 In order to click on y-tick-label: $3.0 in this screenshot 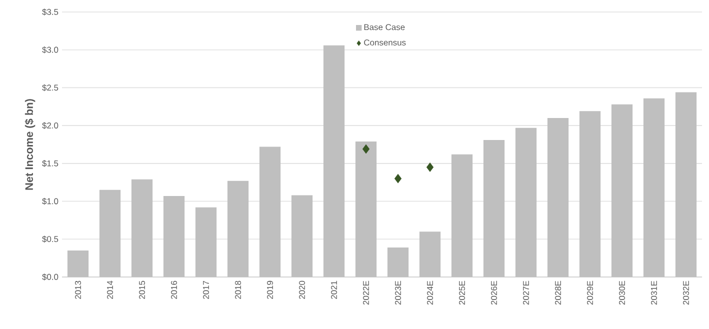, I will do `click(50, 50)`.